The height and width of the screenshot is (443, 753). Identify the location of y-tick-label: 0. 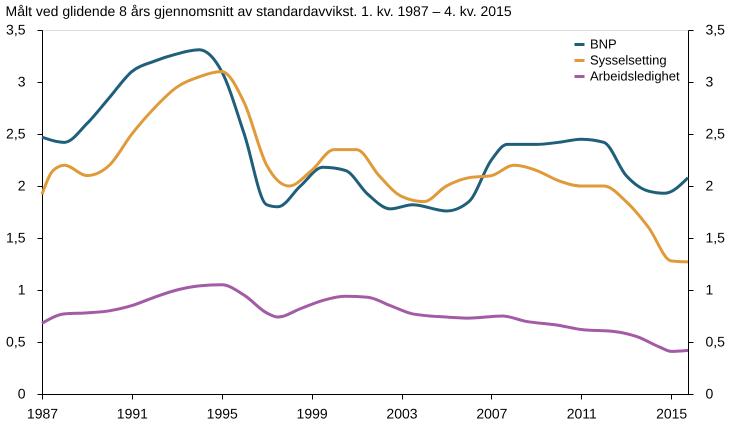
(22, 394).